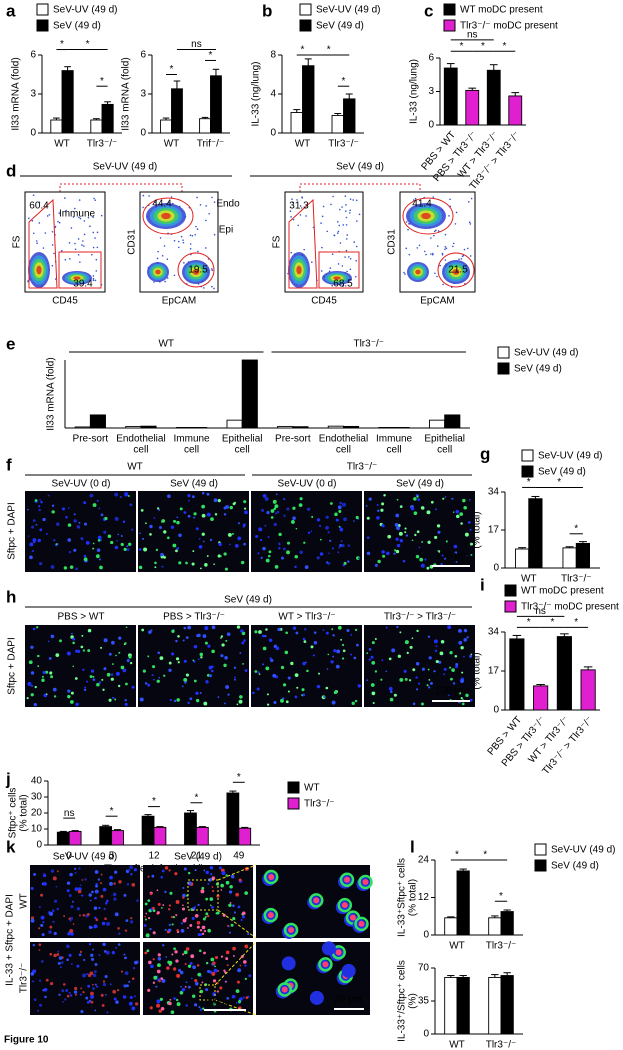 Image resolution: width=623 pixels, height=1050 pixels. What do you see at coordinates (237, 924) in the screenshot?
I see `zoom-guide` at bounding box center [237, 924].